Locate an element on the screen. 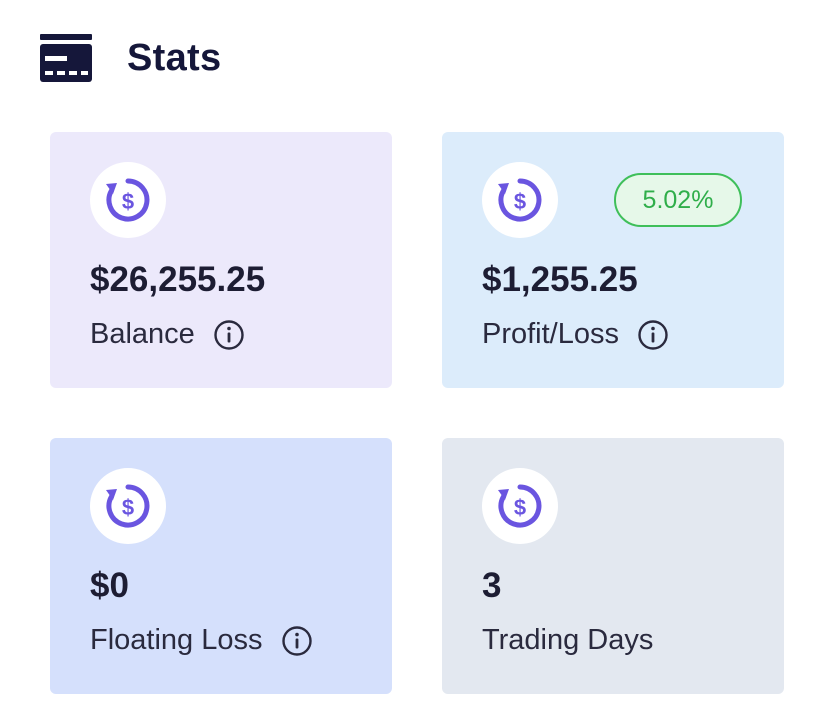 Image resolution: width=827 pixels, height=705 pixels. stats-header: Stats is located at coordinates (130, 58).